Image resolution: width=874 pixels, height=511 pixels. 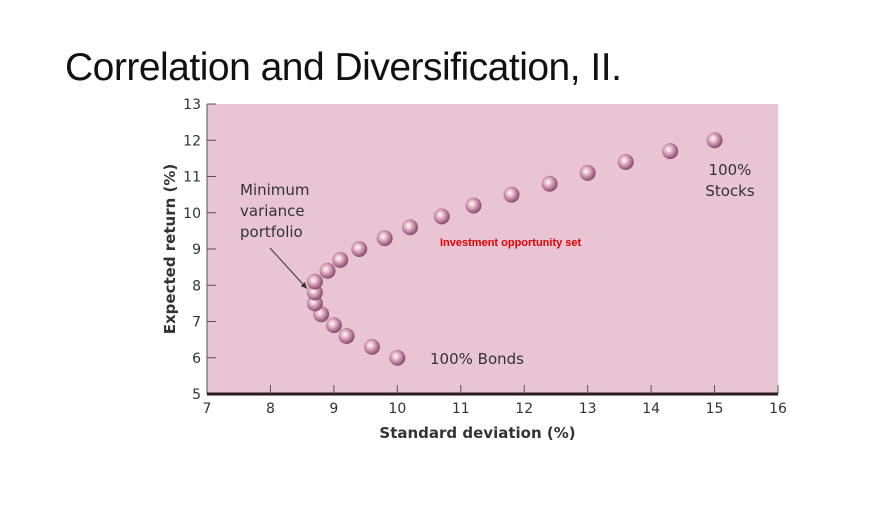 I want to click on y-tick-label: 13, so click(x=192, y=105).